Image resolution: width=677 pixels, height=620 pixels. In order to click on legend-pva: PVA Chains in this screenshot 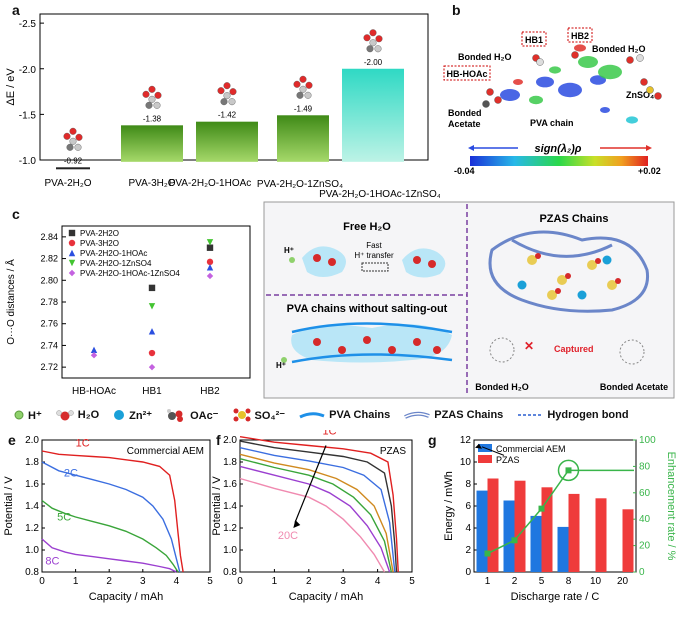, I will do `click(344, 415)`.